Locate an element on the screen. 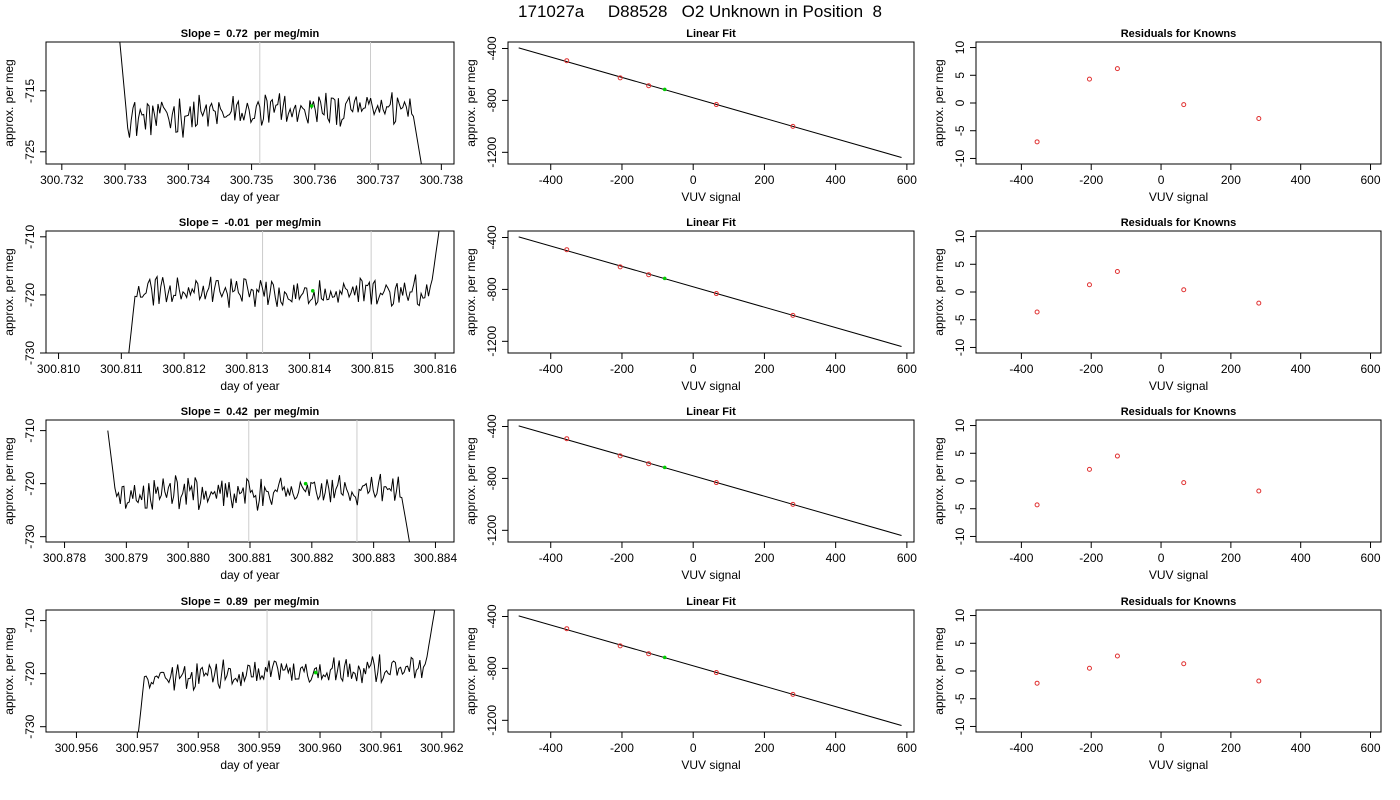  slope-units: per meg/min is located at coordinates (286, 223).